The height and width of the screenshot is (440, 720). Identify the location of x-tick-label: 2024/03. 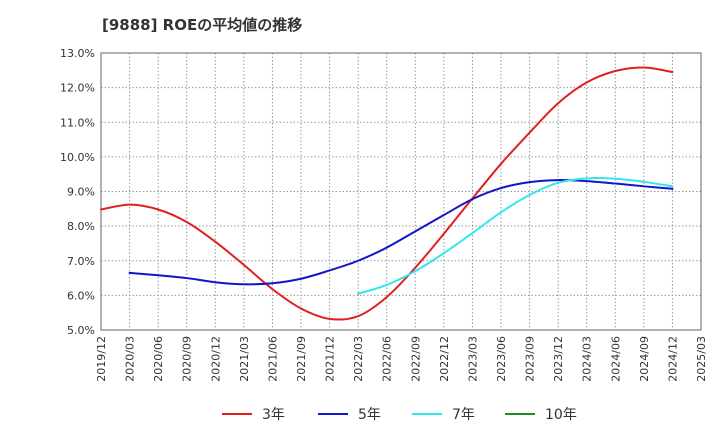
(587, 359).